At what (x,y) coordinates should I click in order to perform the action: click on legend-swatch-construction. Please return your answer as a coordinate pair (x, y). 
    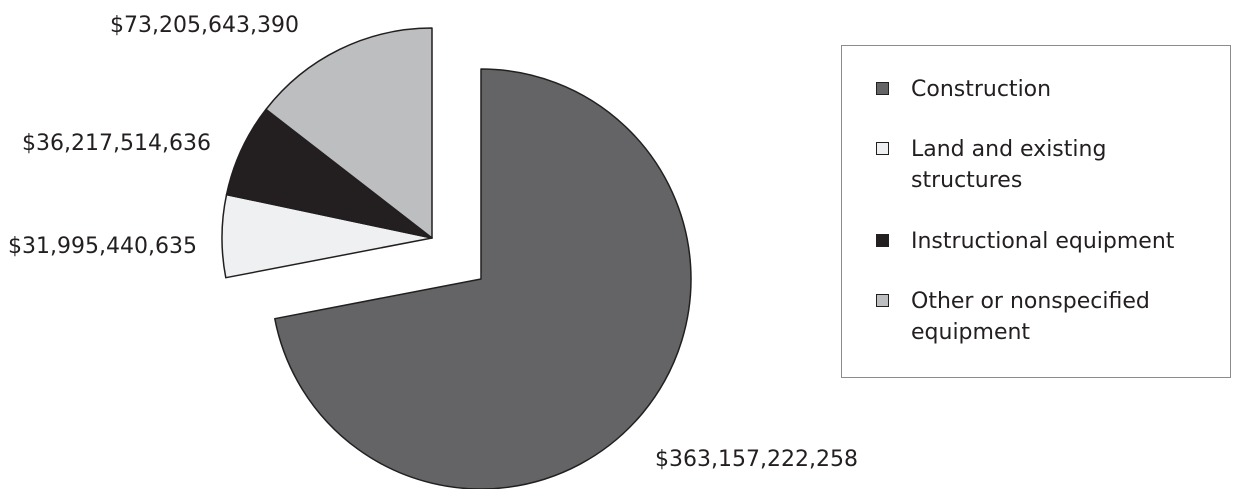
    Looking at the image, I should click on (882, 88).